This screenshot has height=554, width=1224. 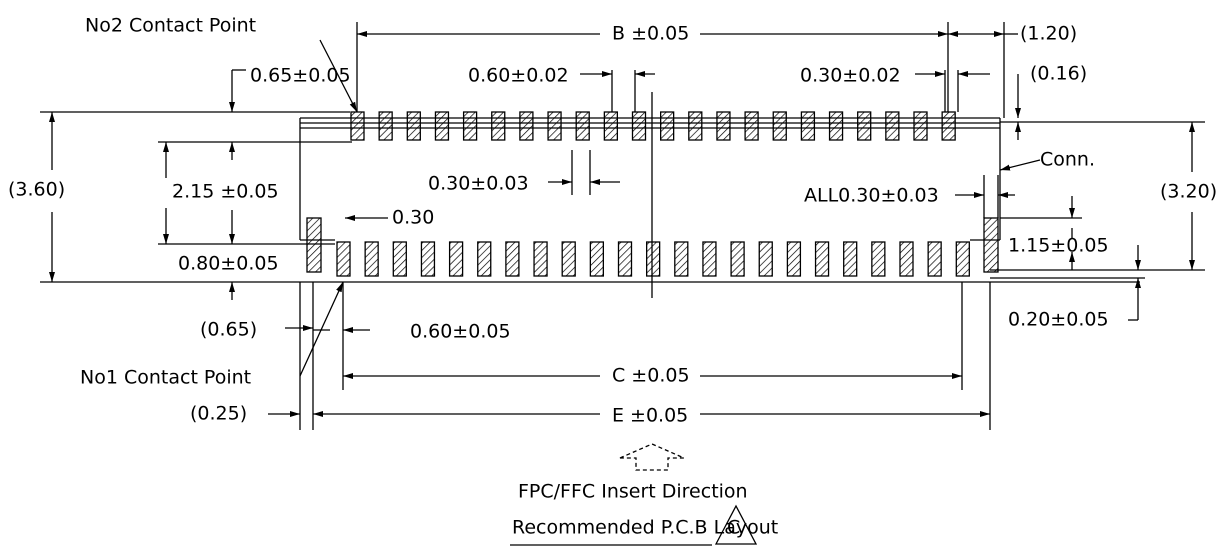 What do you see at coordinates (300, 76) in the screenshot?
I see `dimension-label: 0.65±0.05` at bounding box center [300, 76].